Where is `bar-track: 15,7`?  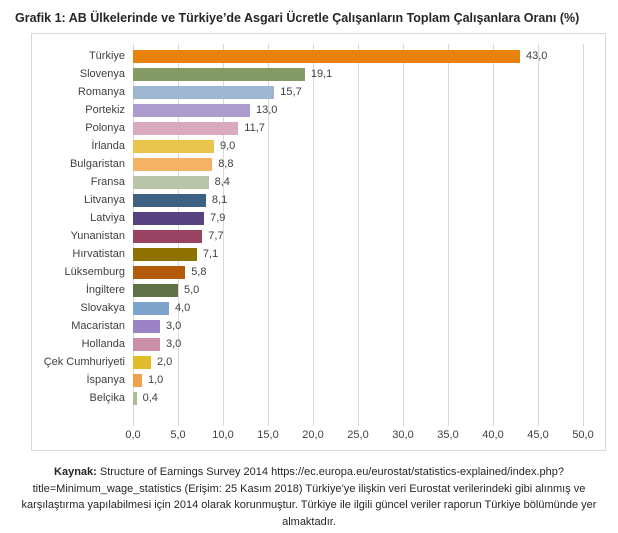
bar-track: 15,7 is located at coordinates (358, 92).